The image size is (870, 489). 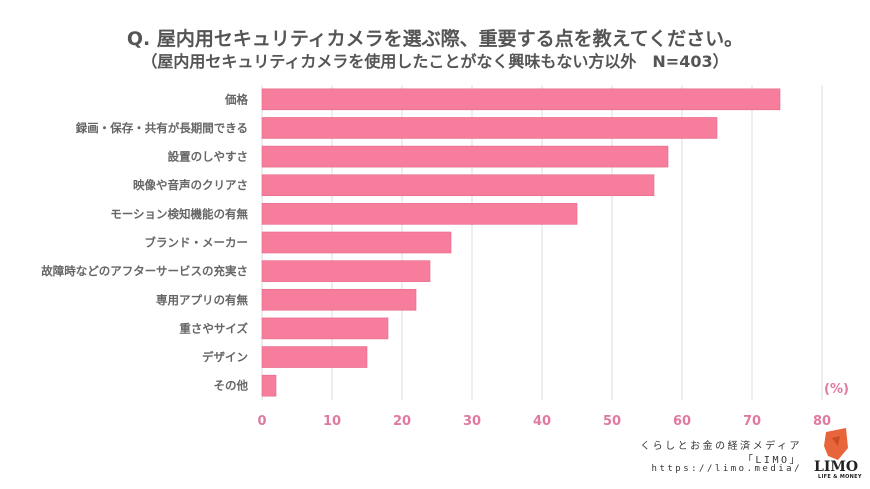 I want to click on category-label: 設置のしやすさ, so click(x=208, y=157).